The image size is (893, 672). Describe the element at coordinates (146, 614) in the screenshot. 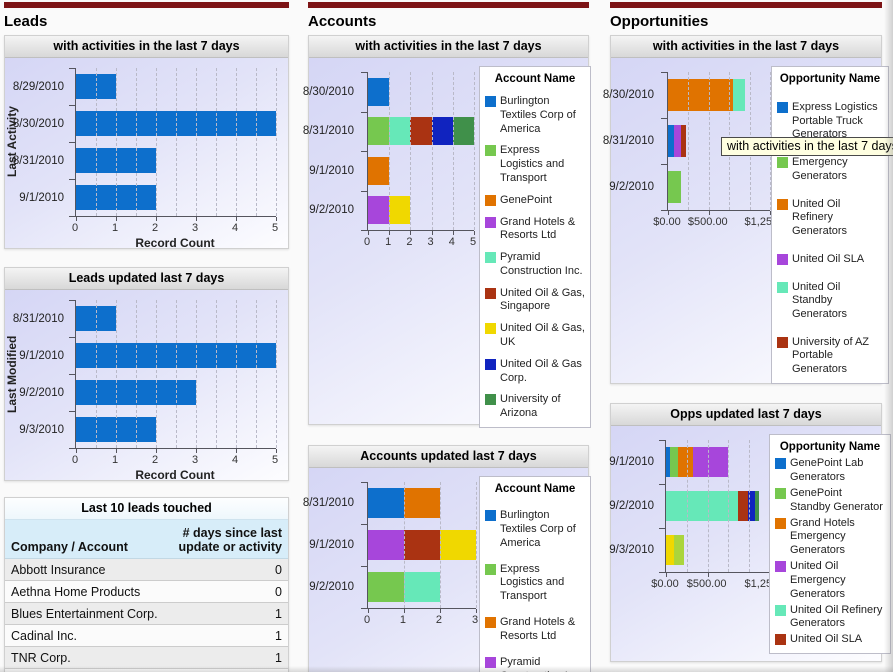

I see `table-row: Blues Entertainment Corp. 1` at that location.